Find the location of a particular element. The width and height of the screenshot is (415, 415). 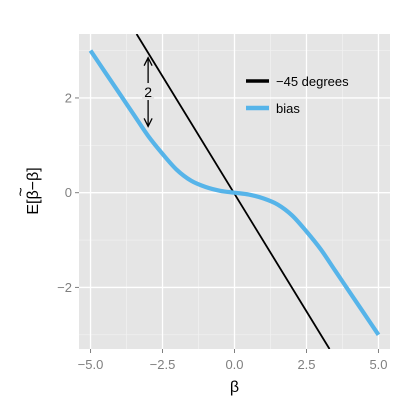

y-axis-title-tilde: ~ is located at coordinates (21, 191).